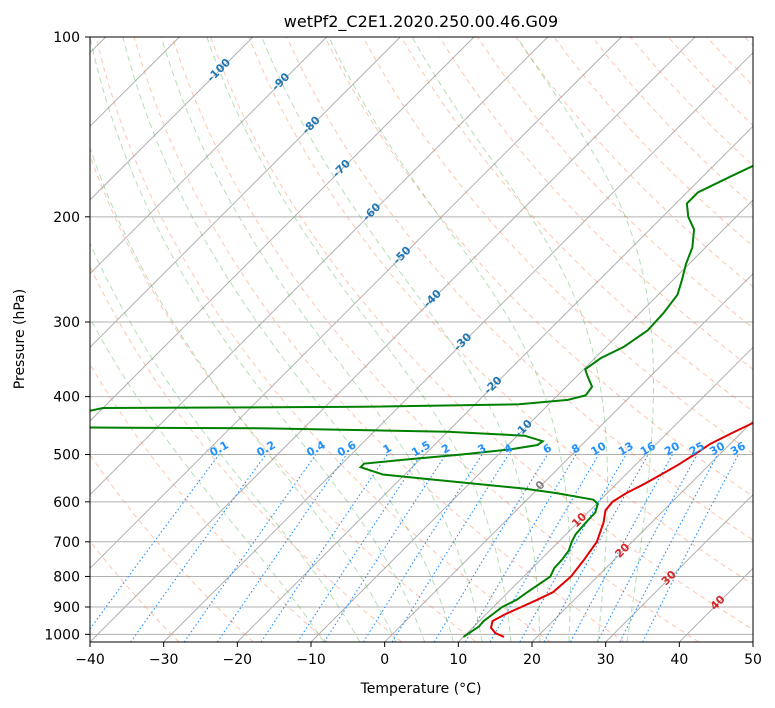  What do you see at coordinates (384, 660) in the screenshot?
I see `x-tick-label: 0` at bounding box center [384, 660].